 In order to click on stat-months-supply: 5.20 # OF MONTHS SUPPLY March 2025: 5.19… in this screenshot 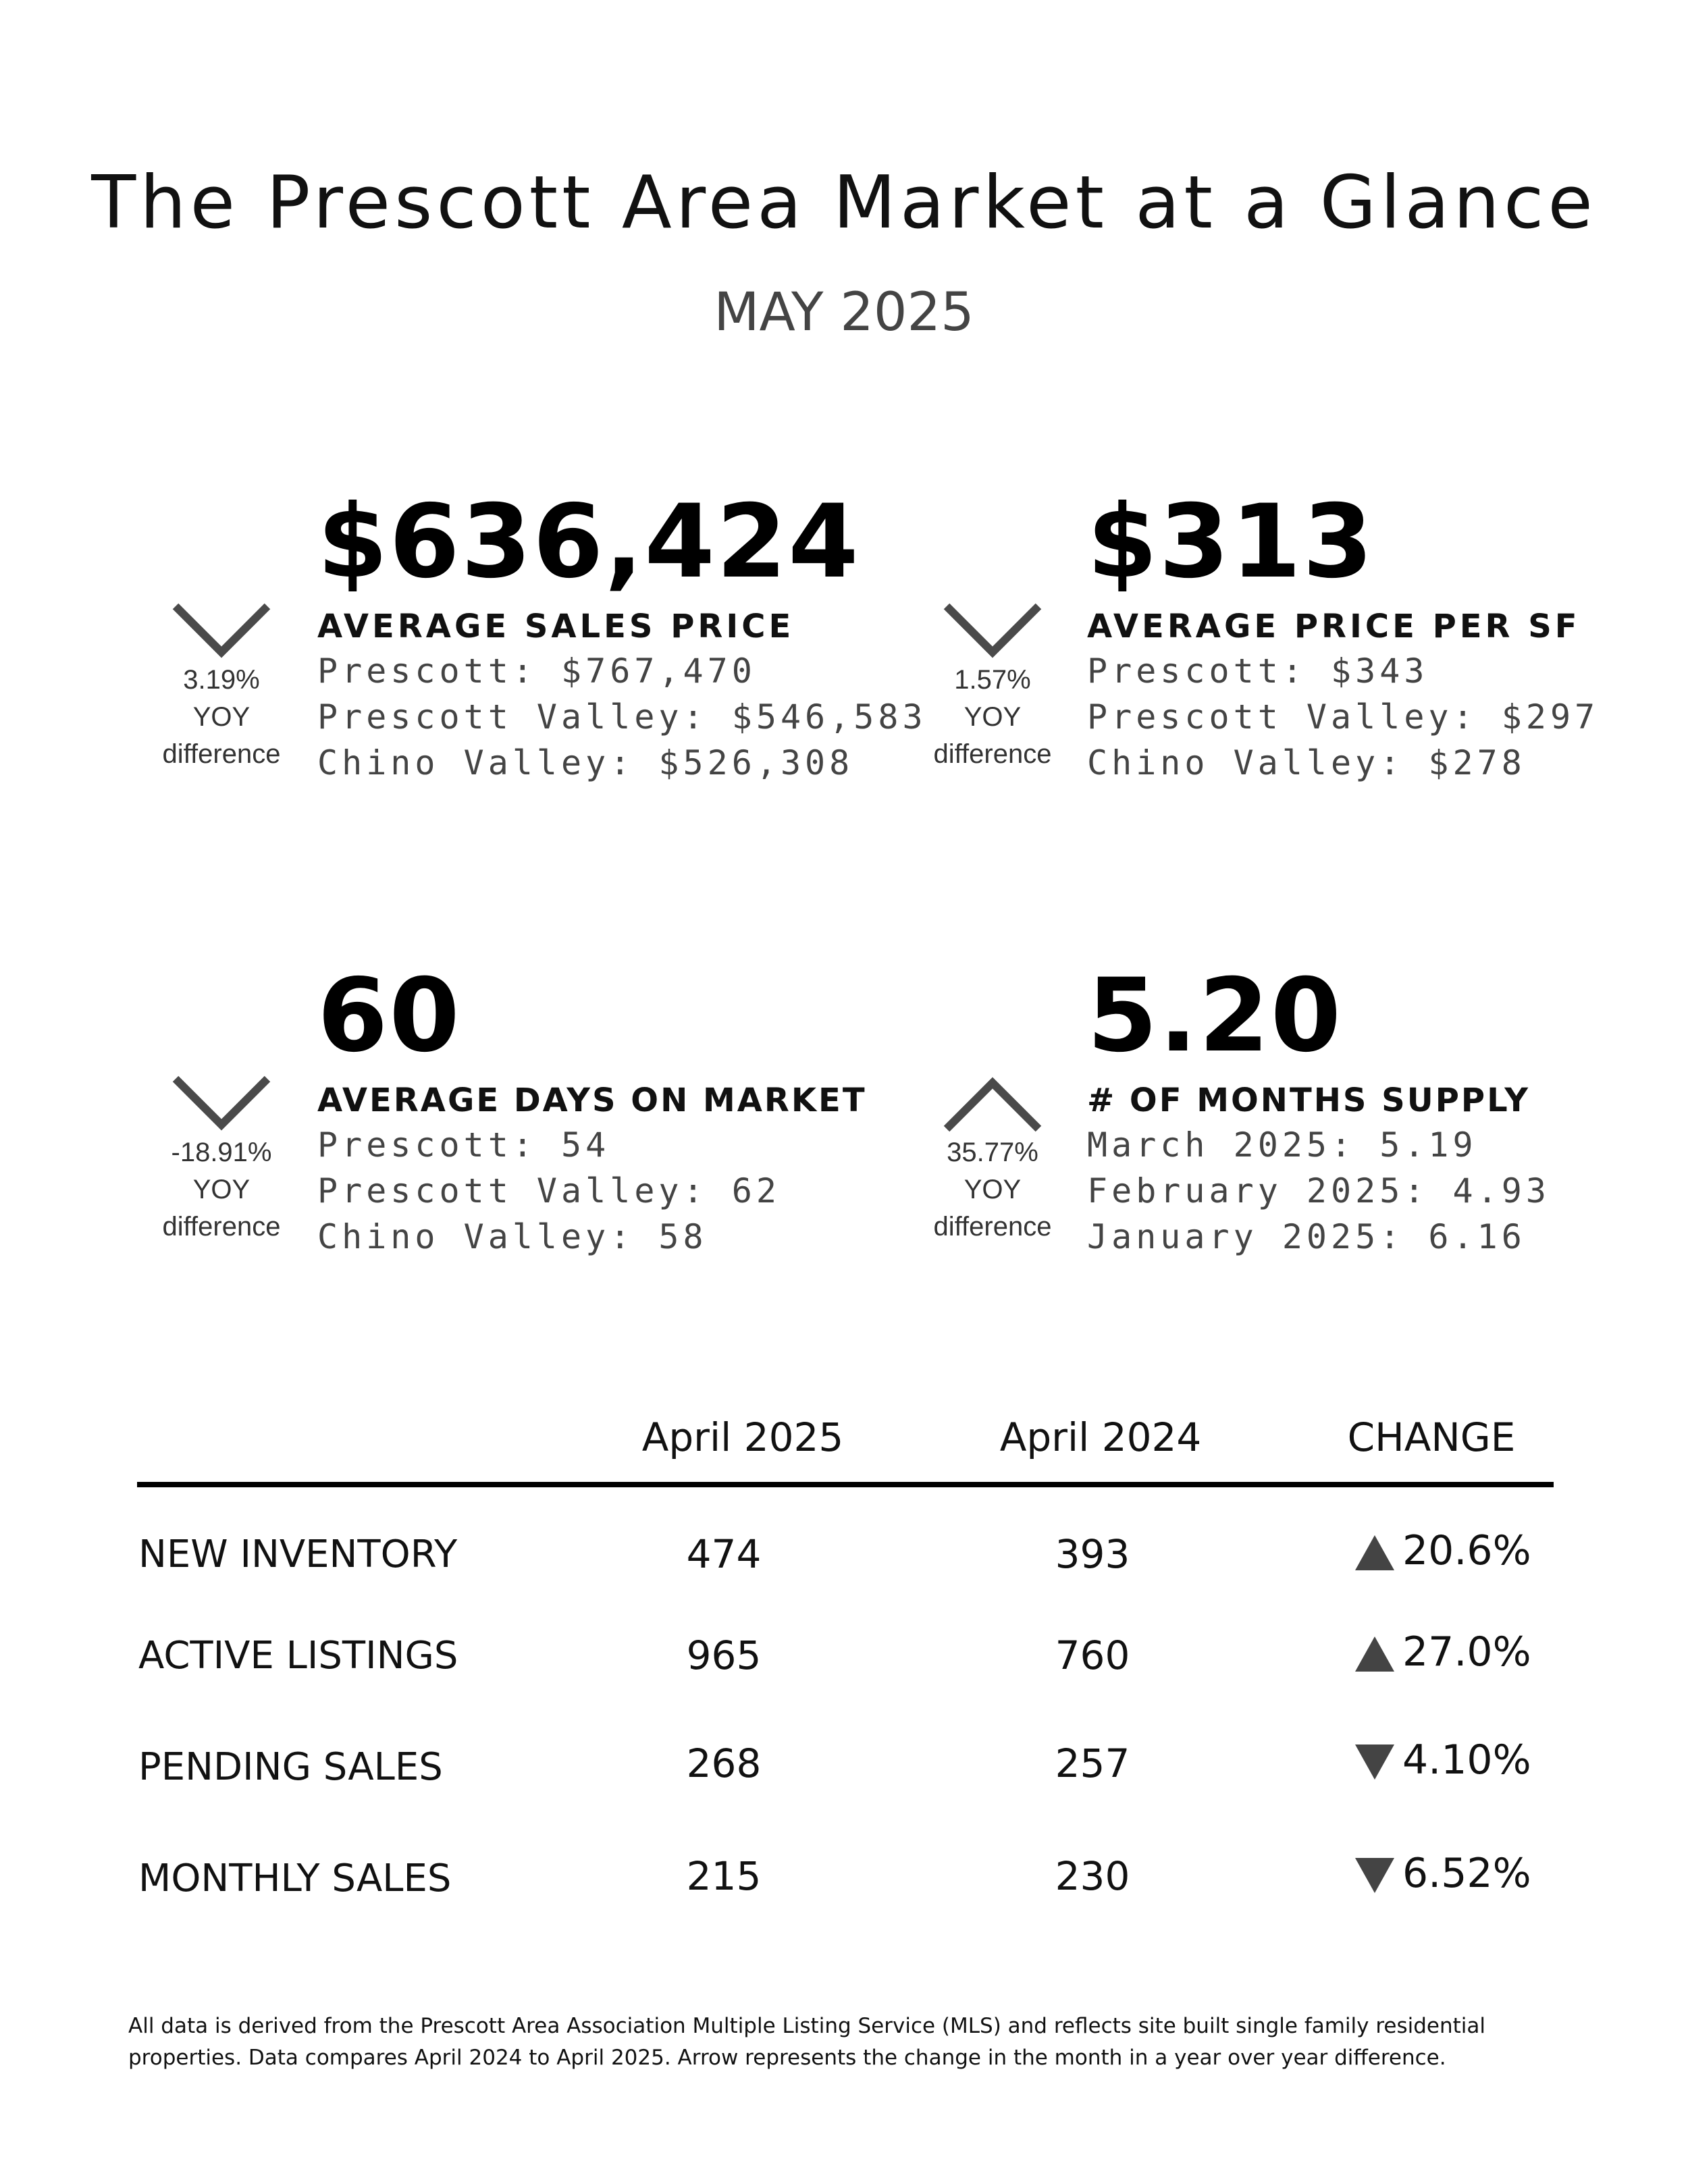, I will do `click(1388, 1112)`.